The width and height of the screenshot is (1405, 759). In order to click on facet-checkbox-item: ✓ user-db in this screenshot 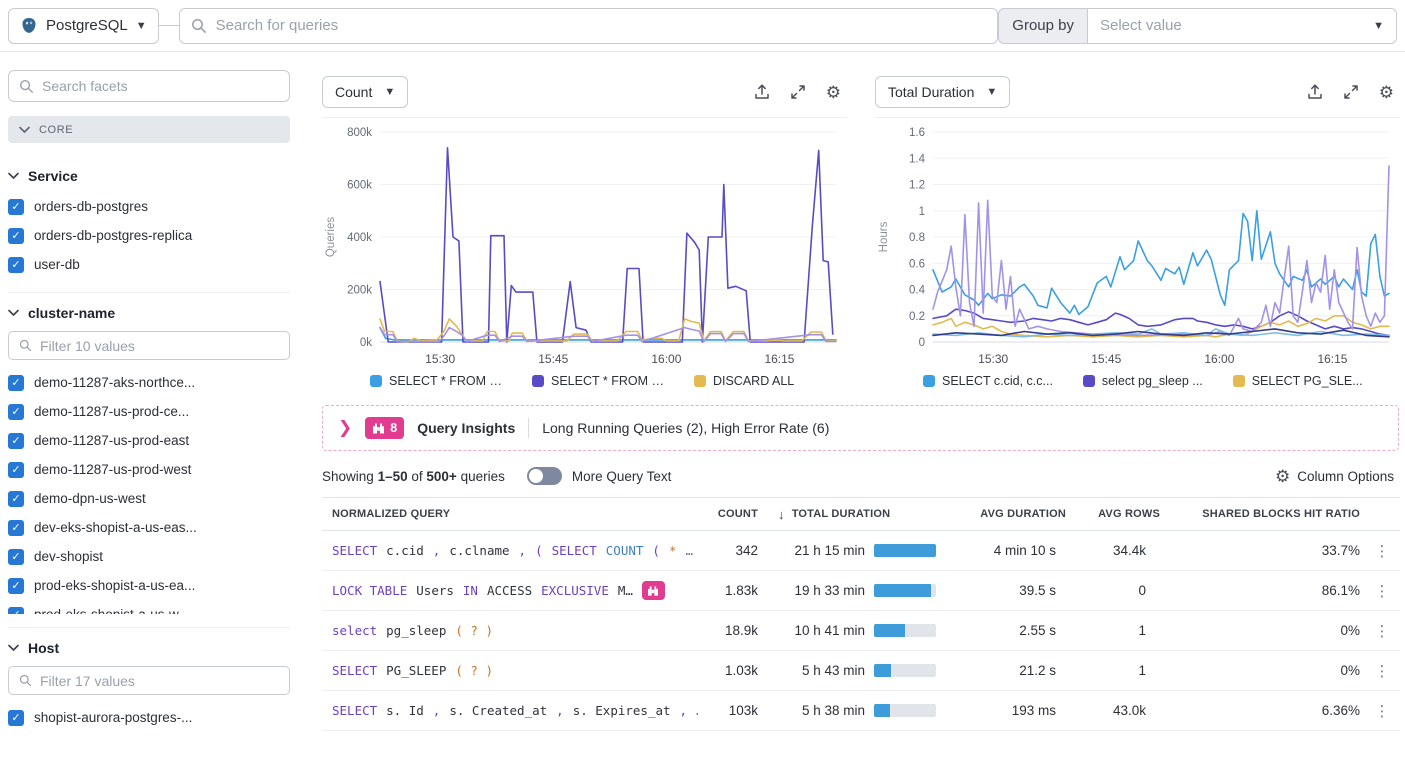, I will do `click(149, 264)`.